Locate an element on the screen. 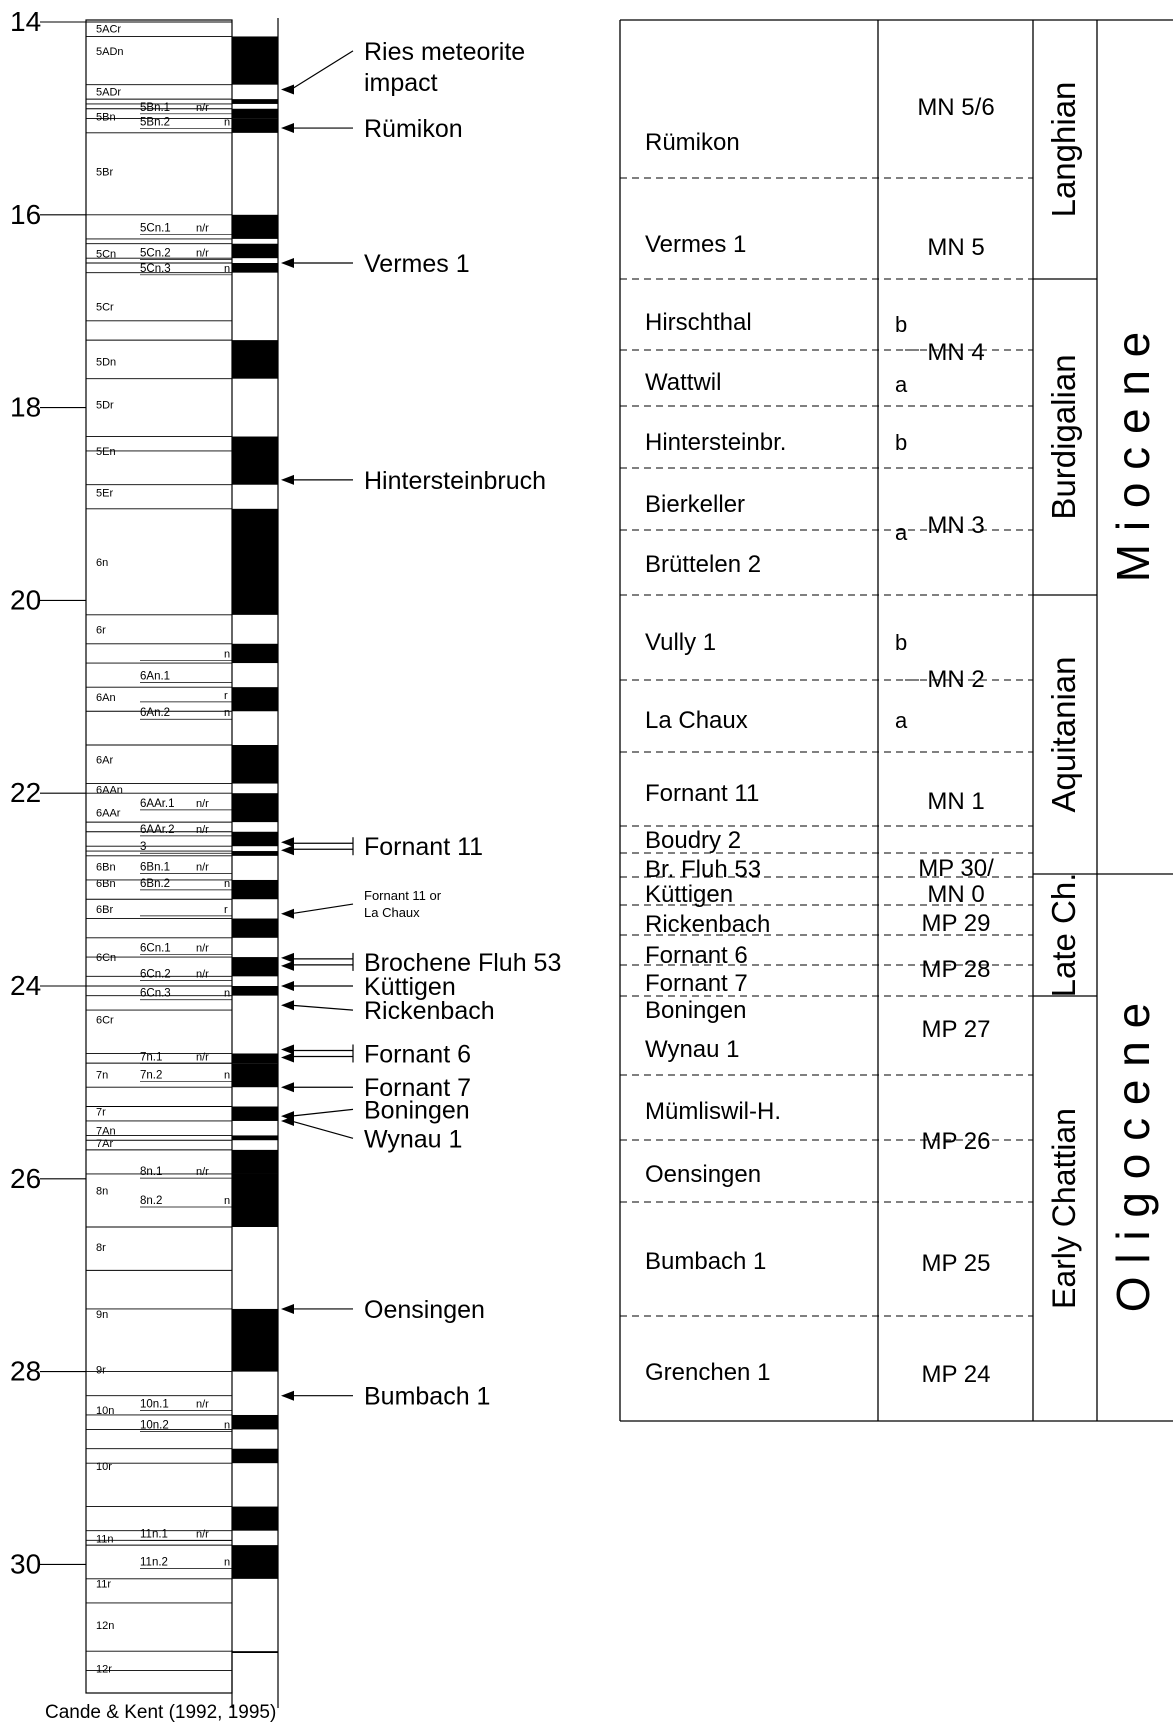 The width and height of the screenshot is (1173, 1726). locality-label: Vermes 1 is located at coordinates (417, 264).